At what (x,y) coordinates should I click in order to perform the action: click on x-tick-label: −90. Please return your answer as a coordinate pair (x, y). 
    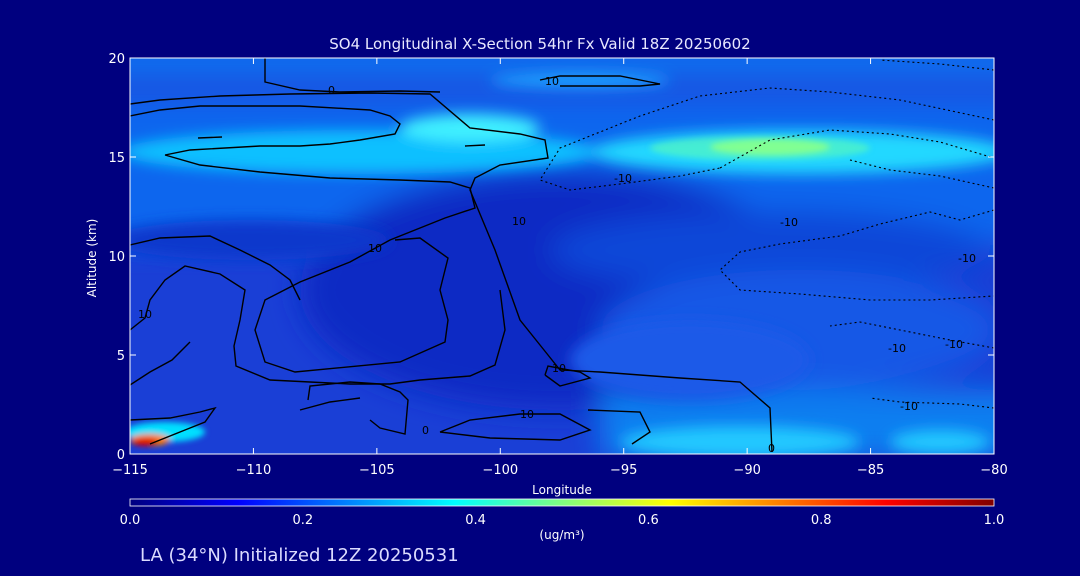
    Looking at the image, I should click on (746, 470).